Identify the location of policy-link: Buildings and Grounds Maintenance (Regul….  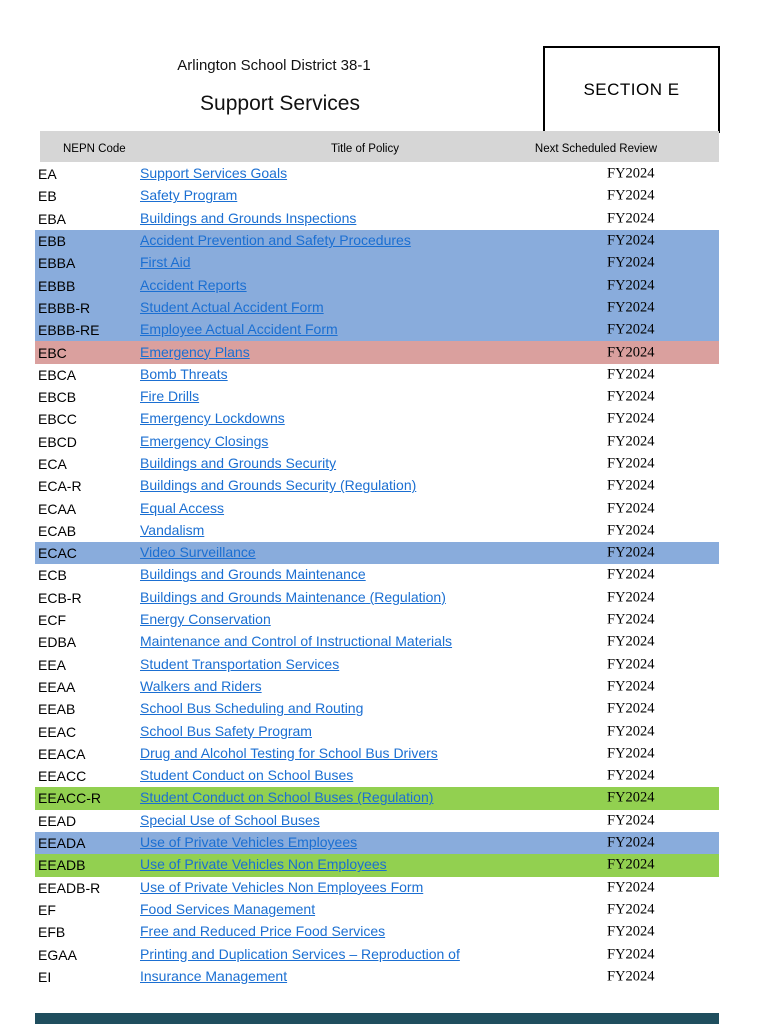
(293, 596).